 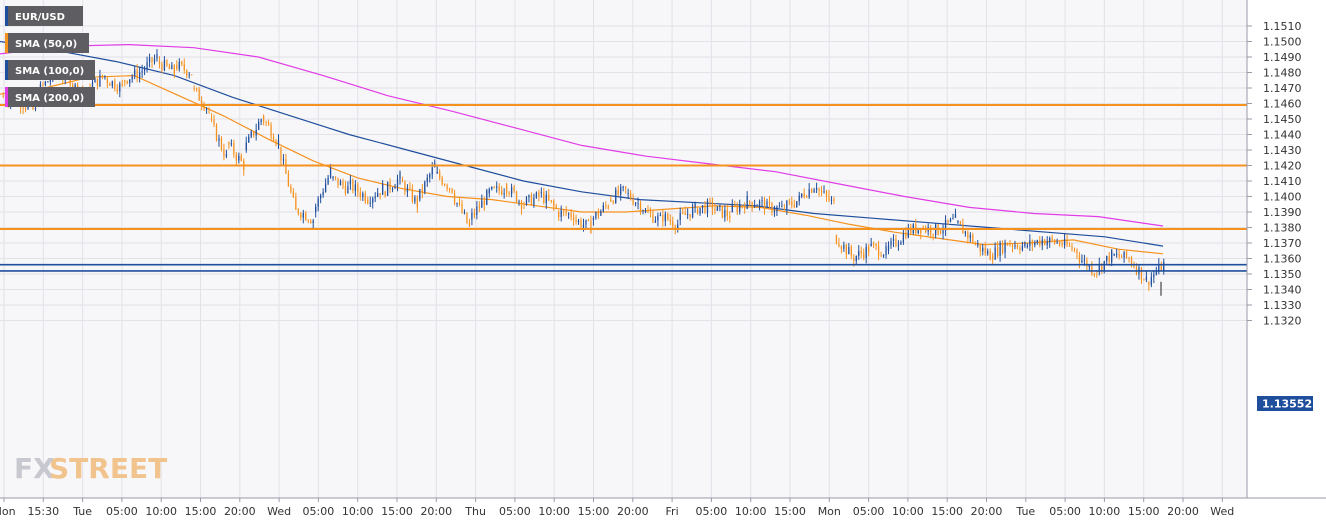 What do you see at coordinates (1282, 243) in the screenshot?
I see `y-tick-label: 1.1370` at bounding box center [1282, 243].